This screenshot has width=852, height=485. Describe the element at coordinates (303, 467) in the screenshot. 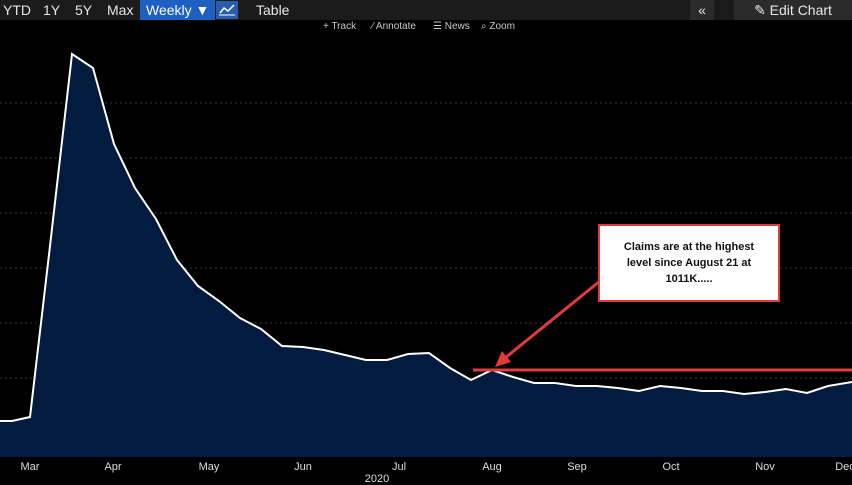

I see `x-tick-label: Jun` at that location.